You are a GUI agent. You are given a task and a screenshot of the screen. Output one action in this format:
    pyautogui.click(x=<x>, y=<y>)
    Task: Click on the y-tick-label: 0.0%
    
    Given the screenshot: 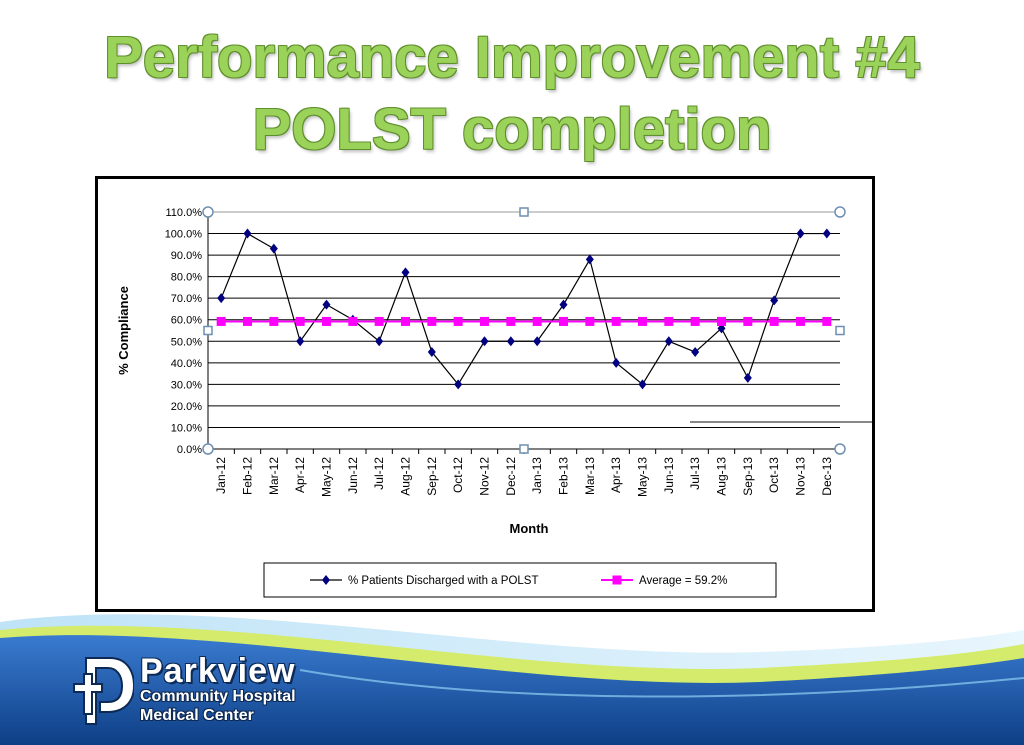 What is the action you would take?
    pyautogui.click(x=189, y=450)
    